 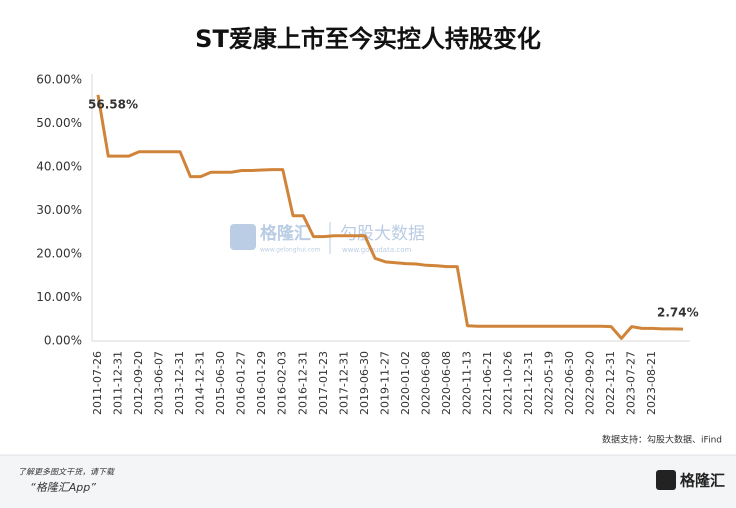 What do you see at coordinates (569, 383) in the screenshot?
I see `x-tick-label: 2022-06-30` at bounding box center [569, 383].